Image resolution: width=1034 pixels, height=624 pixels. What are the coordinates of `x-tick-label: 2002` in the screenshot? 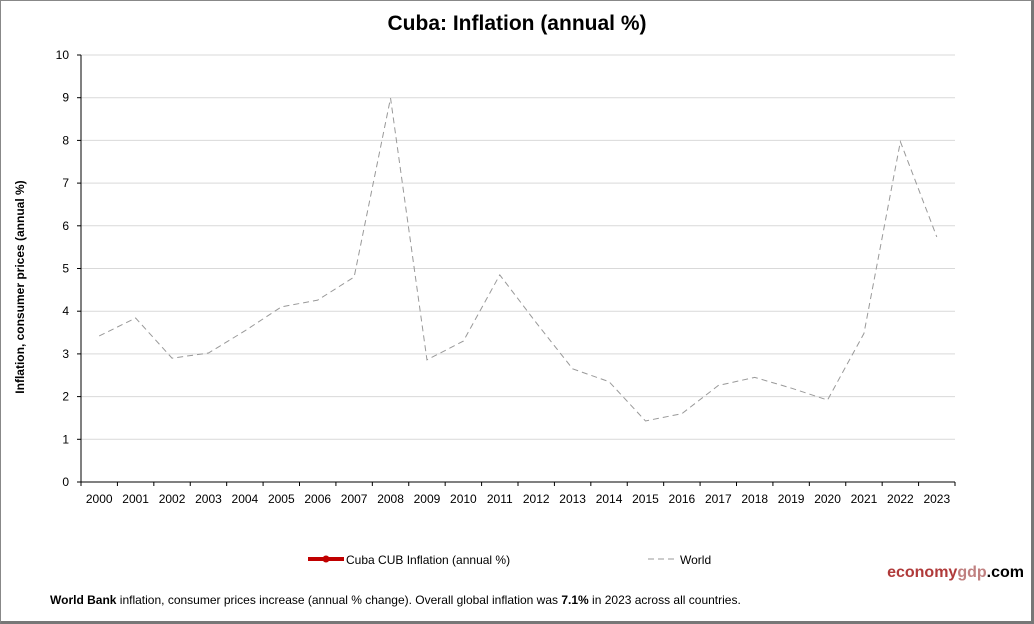 It's located at (172, 499).